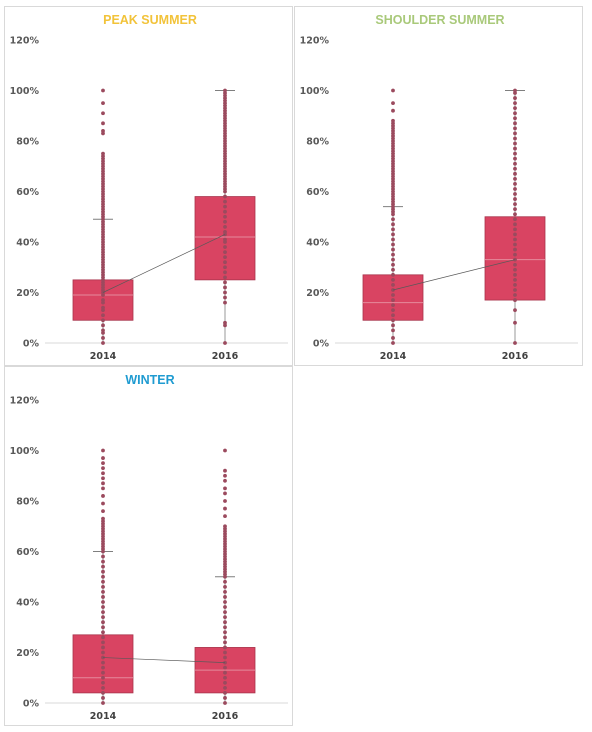 The image size is (592, 732). I want to click on y-tick-label: 20%, so click(27, 653).